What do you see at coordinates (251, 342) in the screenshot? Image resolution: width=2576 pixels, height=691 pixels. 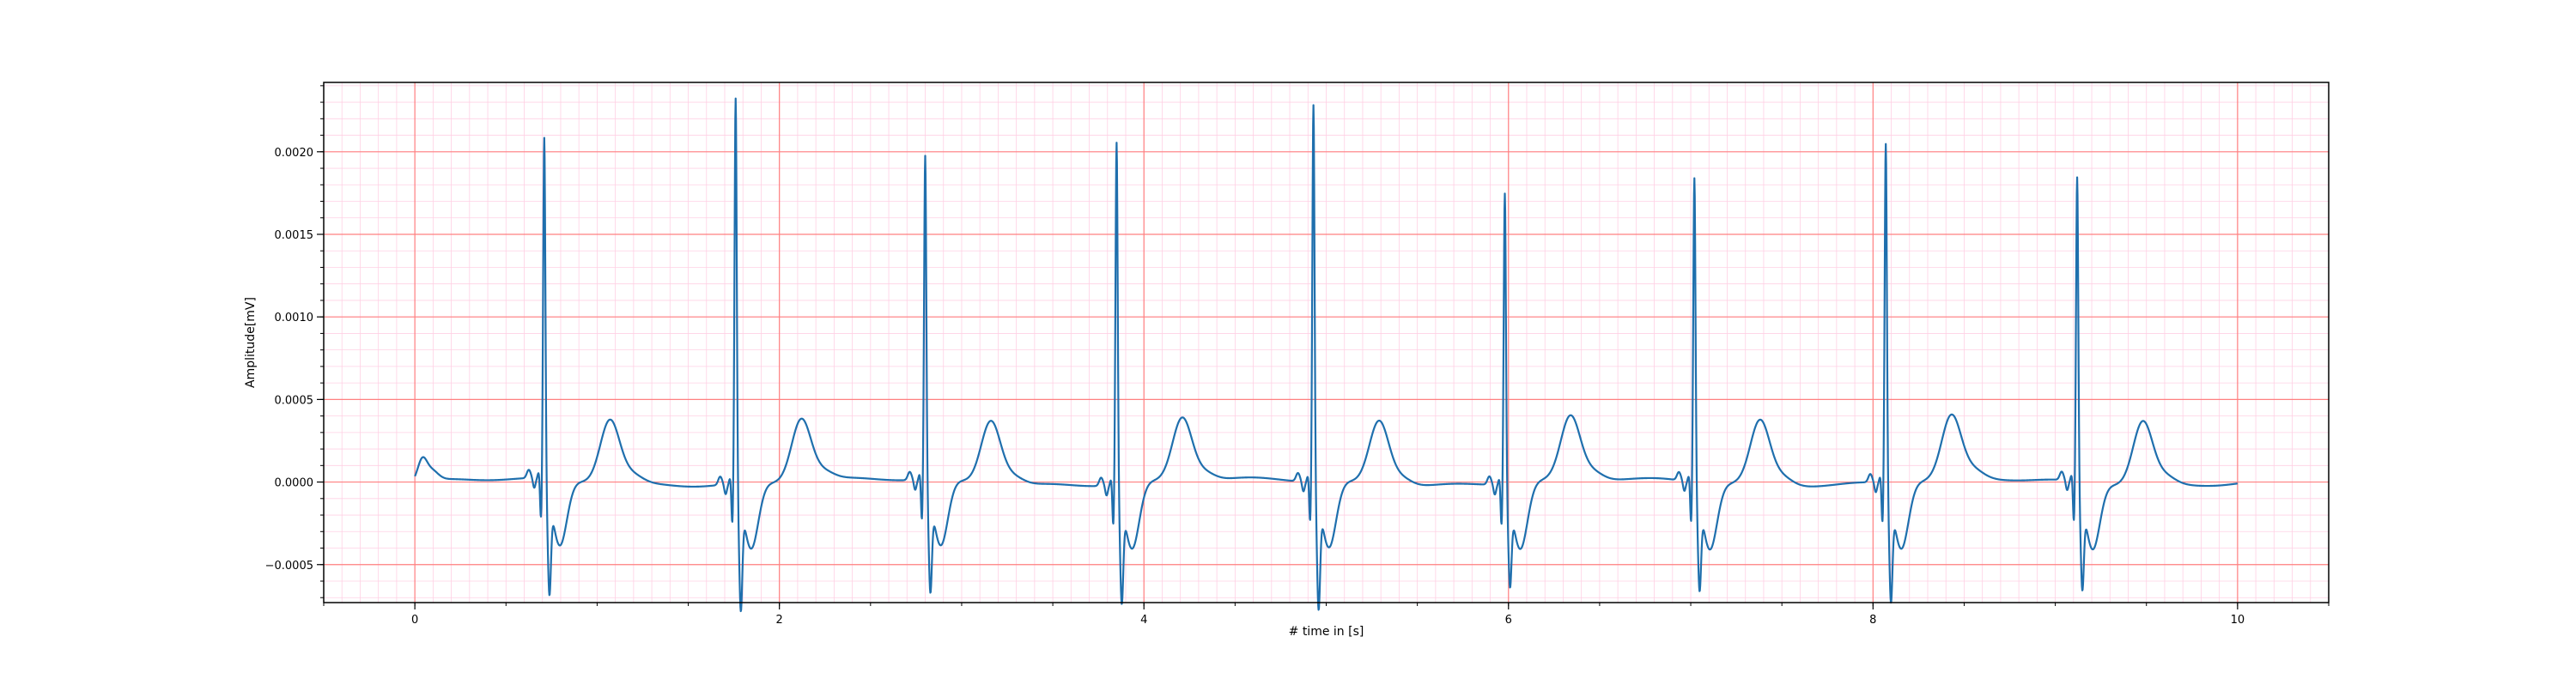 I see `y-axis-label: Amplitude[mV]` at bounding box center [251, 342].